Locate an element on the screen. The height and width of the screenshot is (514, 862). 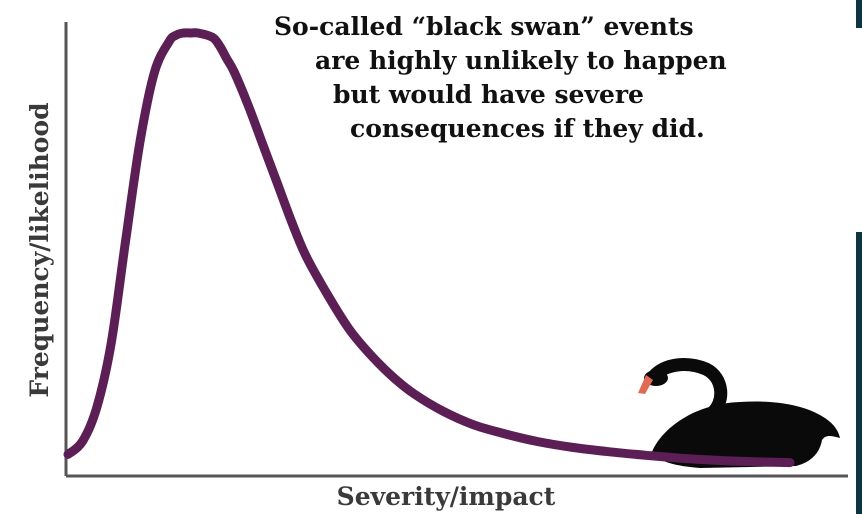
swan-beak is located at coordinates (645, 384).